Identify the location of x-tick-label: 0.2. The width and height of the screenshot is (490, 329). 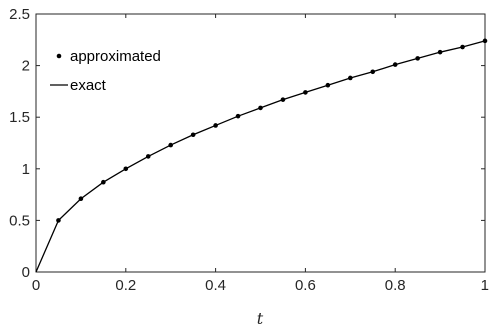
(125, 285).